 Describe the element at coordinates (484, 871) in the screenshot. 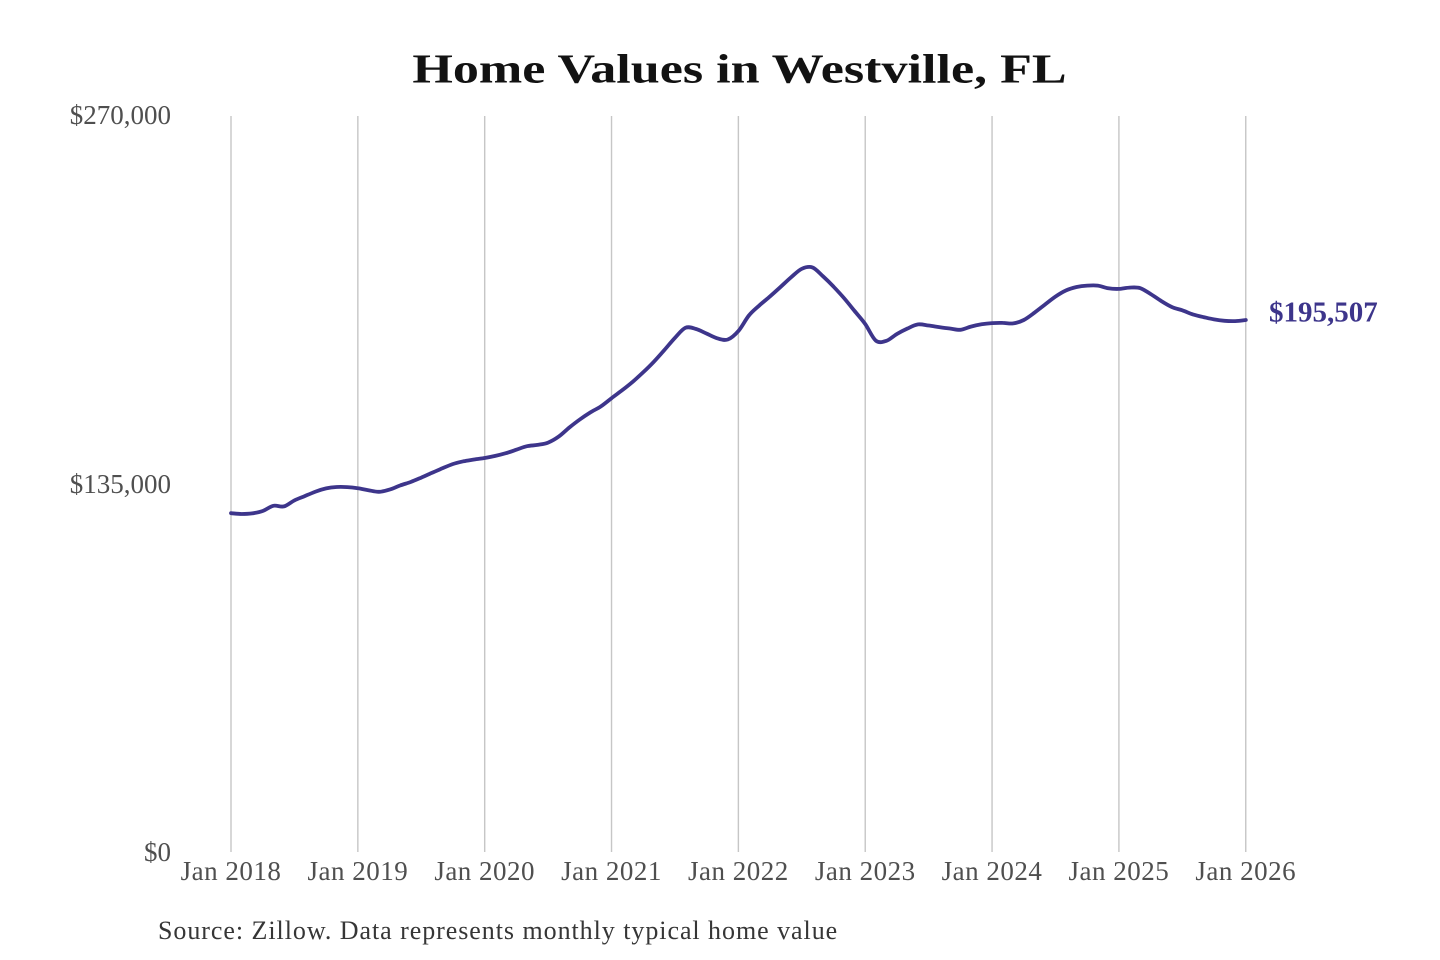

I see `svg-text: Jan 2020` at that location.